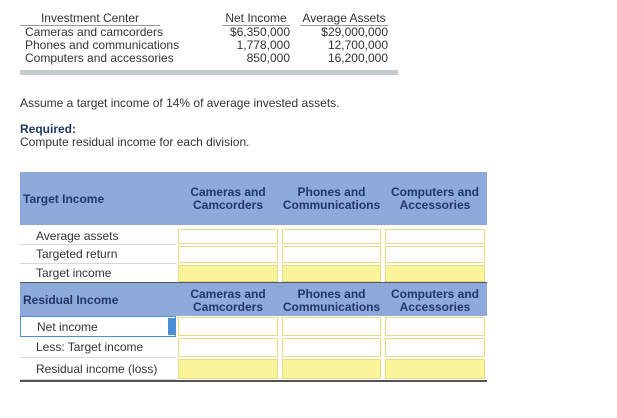  I want to click on row-rule, so click(253, 282).